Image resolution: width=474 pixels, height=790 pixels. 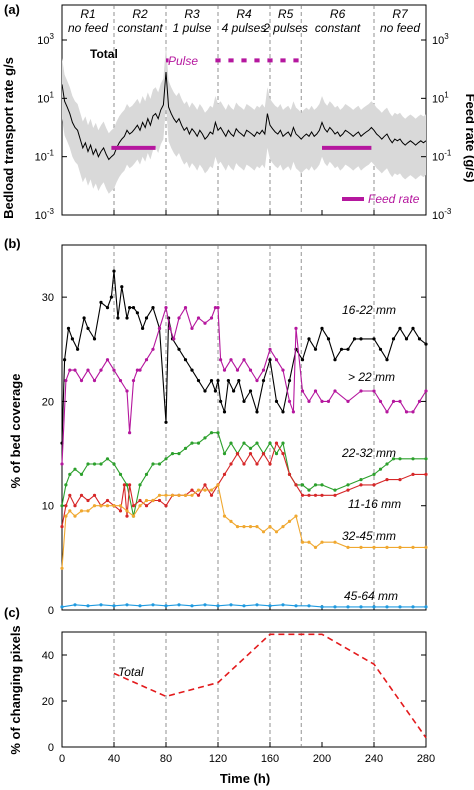 I want to click on panel-a-ytick-exp-3: 3, so click(x=52, y=36).